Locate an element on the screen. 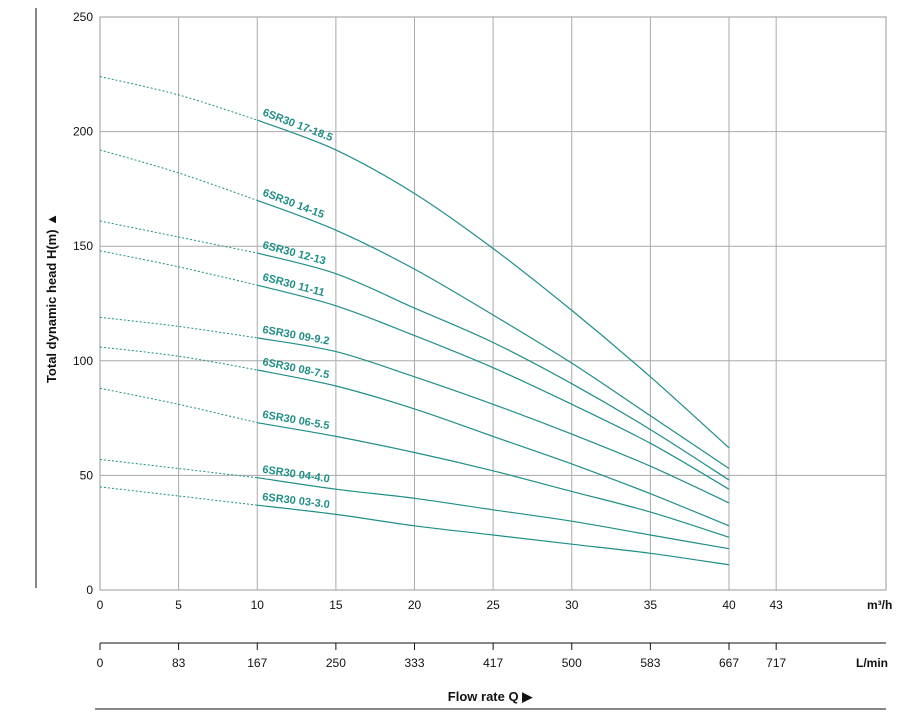  series-label: 6SR30 14-15 is located at coordinates (293, 204).